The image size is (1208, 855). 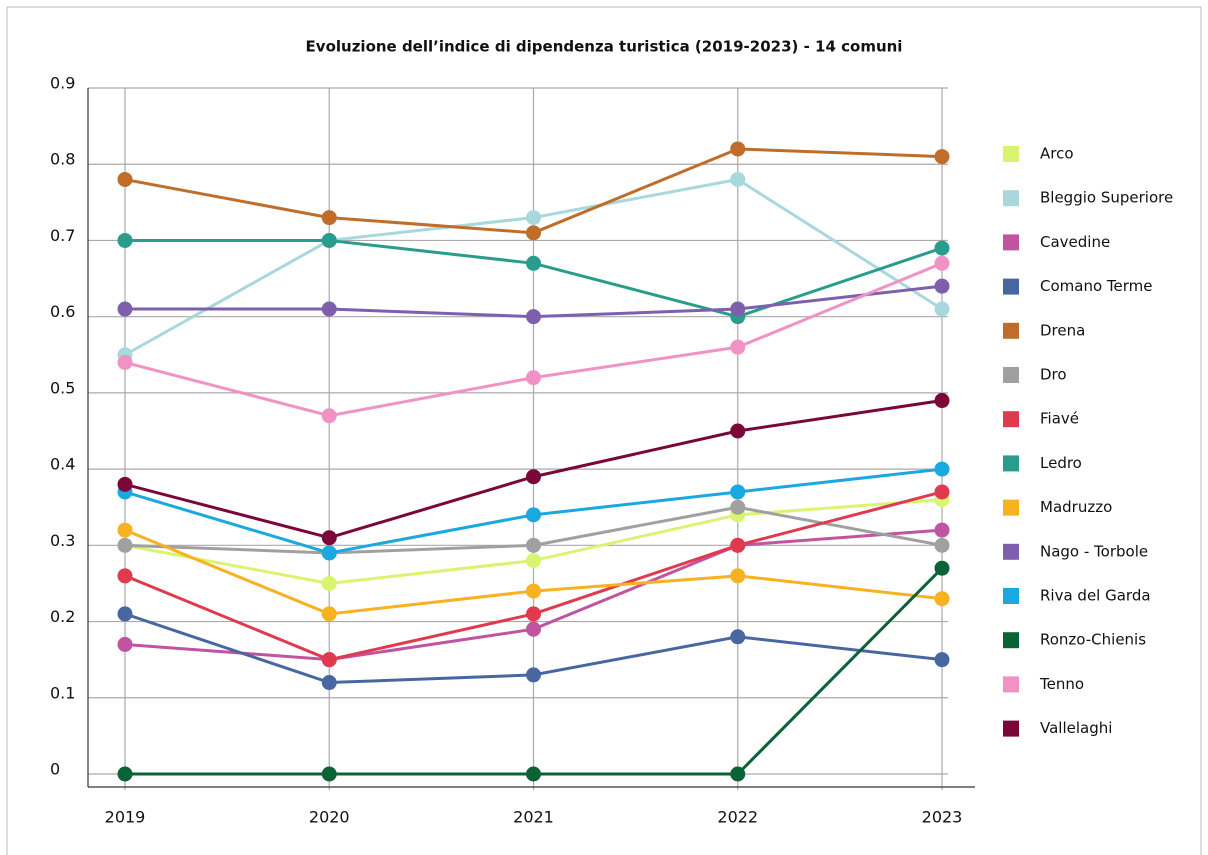 I want to click on x-tick-label: 2021, so click(x=533, y=817).